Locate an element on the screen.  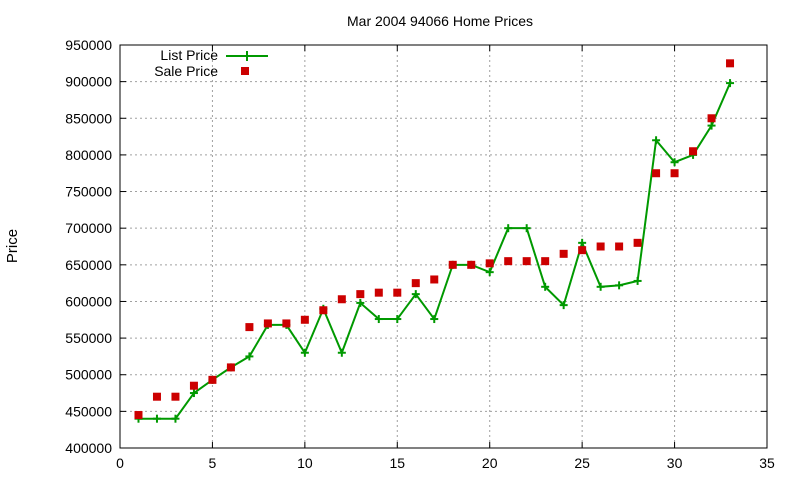
y-tick-label: 500000 is located at coordinates (88, 375).